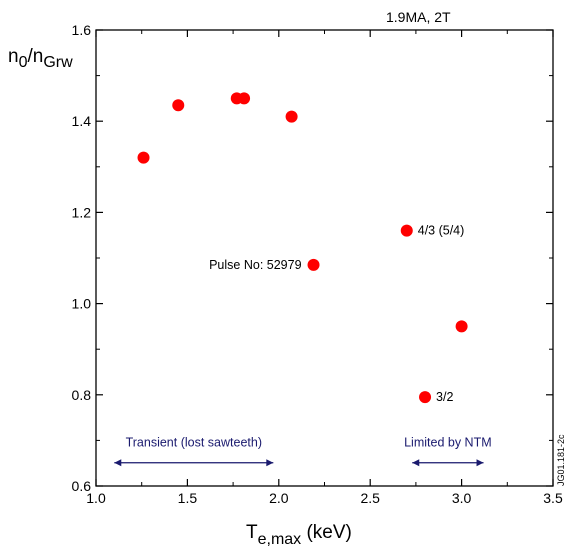 Image resolution: width=566 pixels, height=550 pixels. What do you see at coordinates (441, 231) in the screenshot?
I see `point-annotation: 4/3 (5/4)` at bounding box center [441, 231].